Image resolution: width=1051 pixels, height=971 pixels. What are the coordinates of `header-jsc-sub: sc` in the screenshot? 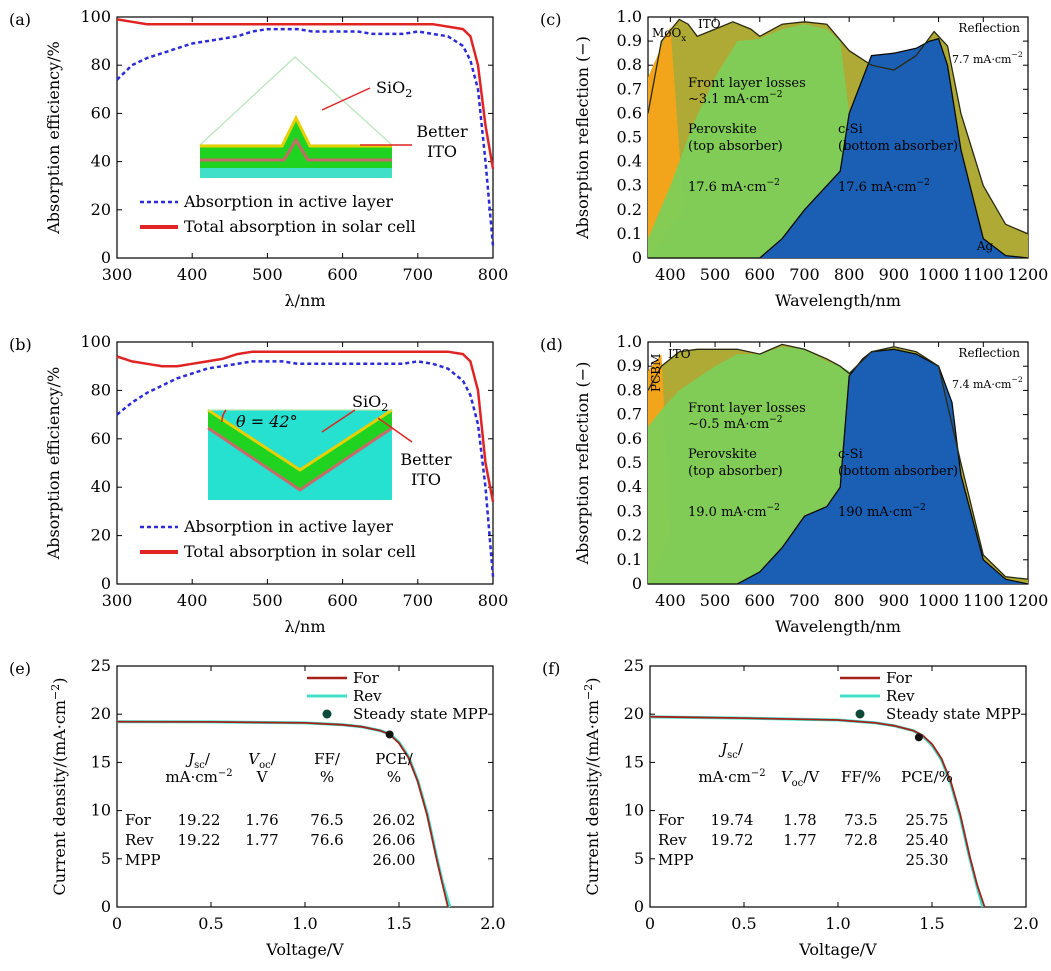 It's located at (199, 765).